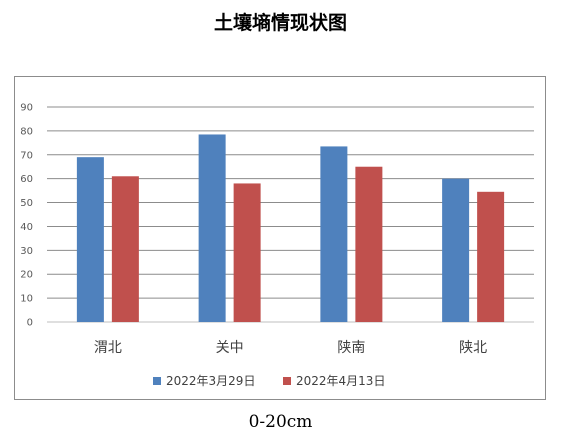  Describe the element at coordinates (30, 323) in the screenshot. I see `y-tick-label: 0` at that location.